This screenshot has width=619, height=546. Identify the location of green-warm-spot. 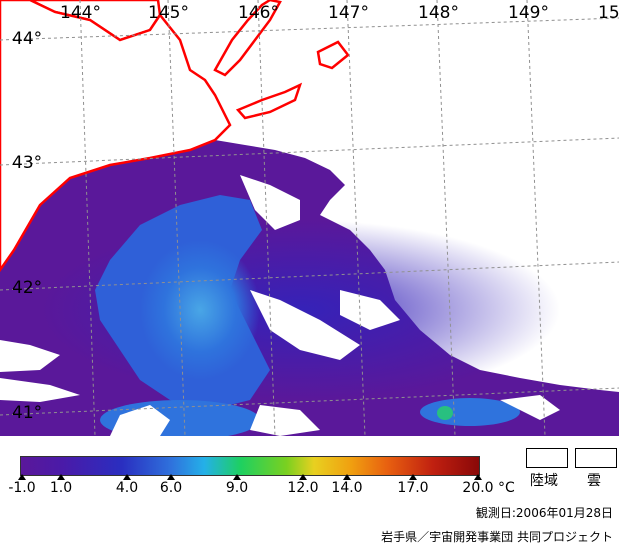
(445, 413).